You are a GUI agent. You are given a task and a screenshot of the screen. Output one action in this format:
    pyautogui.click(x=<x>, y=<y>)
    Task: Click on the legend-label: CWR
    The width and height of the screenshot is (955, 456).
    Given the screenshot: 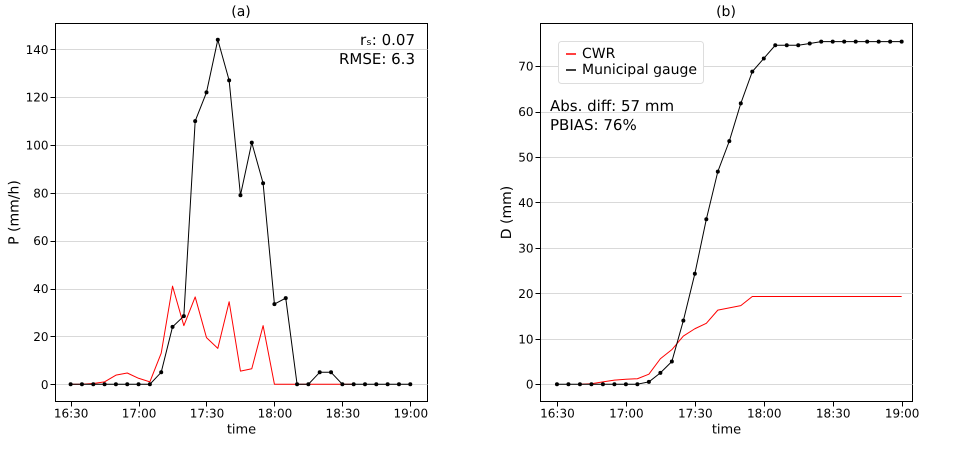 What is the action you would take?
    pyautogui.click(x=599, y=54)
    